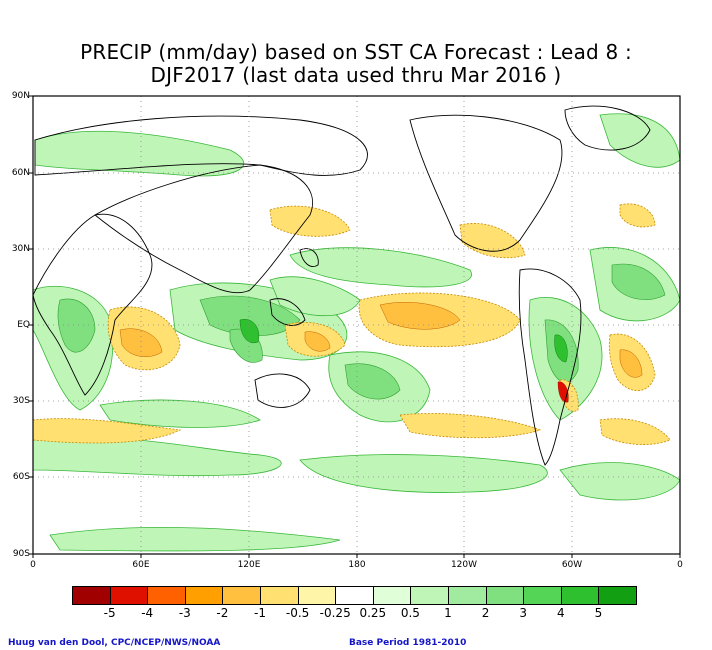  What do you see at coordinates (20, 96) in the screenshot?
I see `lat-label-90n: 90N` at bounding box center [20, 96].